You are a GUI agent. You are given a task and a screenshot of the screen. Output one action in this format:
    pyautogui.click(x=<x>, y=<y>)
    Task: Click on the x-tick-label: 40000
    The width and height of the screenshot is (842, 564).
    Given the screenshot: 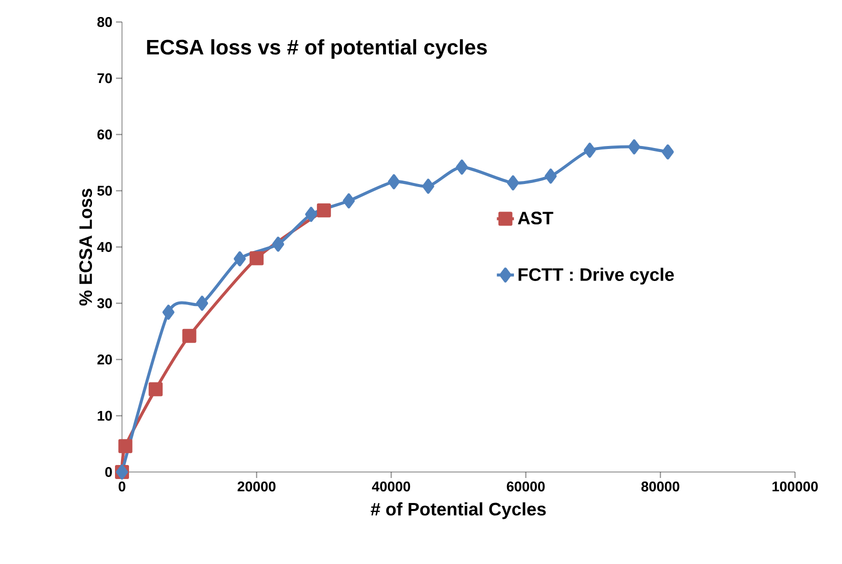 What is the action you would take?
    pyautogui.click(x=391, y=487)
    